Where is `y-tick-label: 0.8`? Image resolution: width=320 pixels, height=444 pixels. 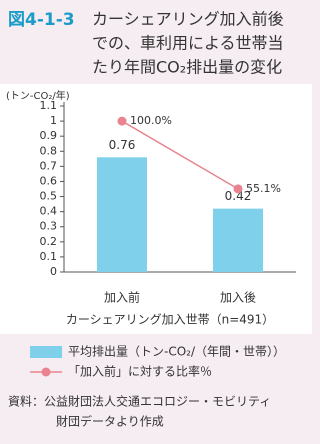 y-tick-label: 0.8 is located at coordinates (49, 150).